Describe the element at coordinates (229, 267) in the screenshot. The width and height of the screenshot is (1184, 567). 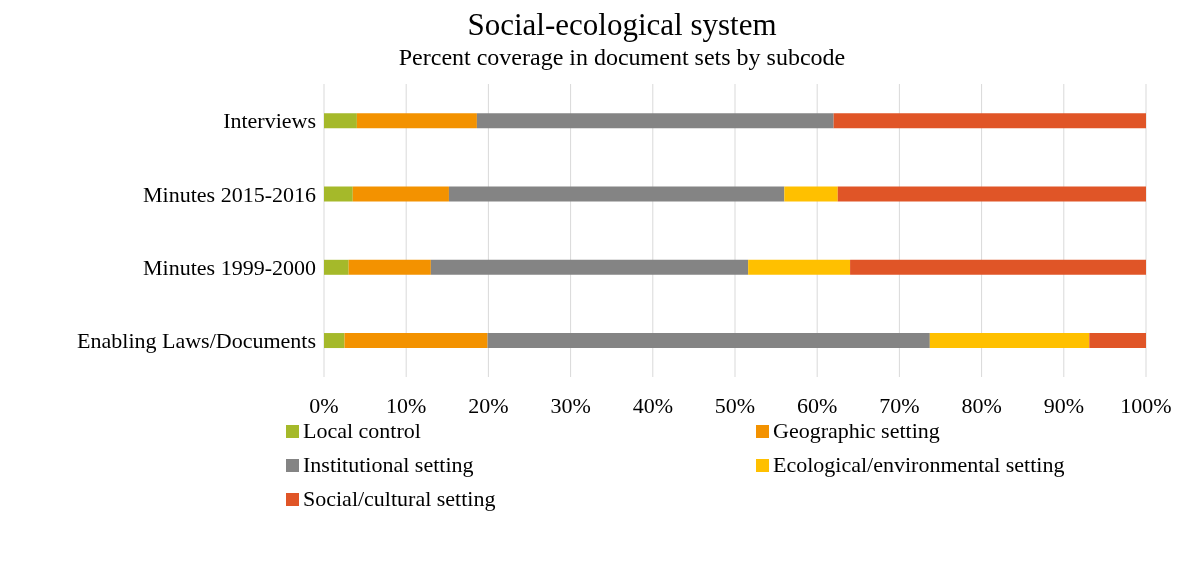
I see `y-tick-label: Minutes 1999-2000` at that location.